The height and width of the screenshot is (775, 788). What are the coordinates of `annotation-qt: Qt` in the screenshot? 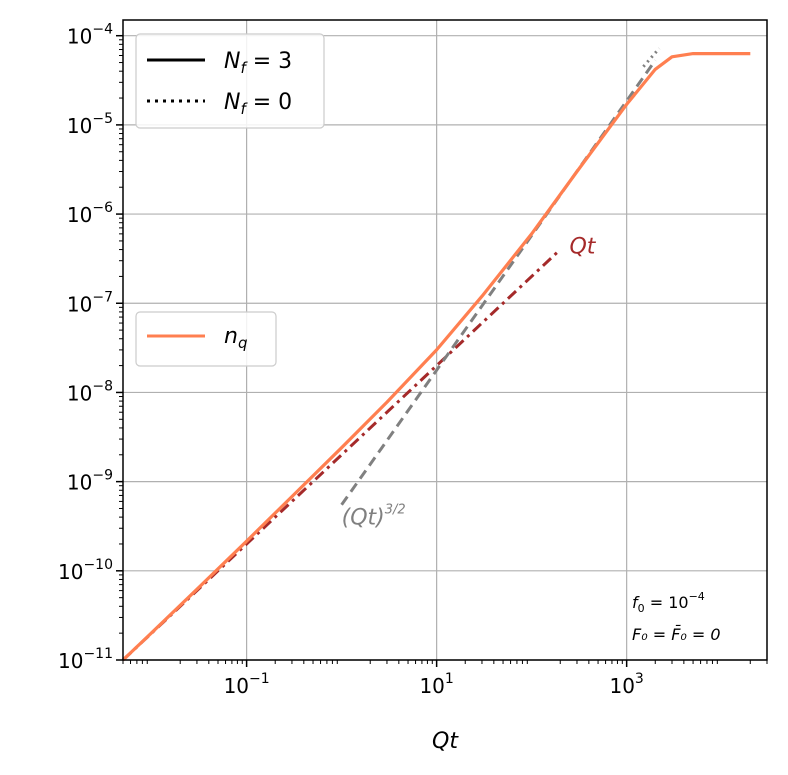 It's located at (582, 247).